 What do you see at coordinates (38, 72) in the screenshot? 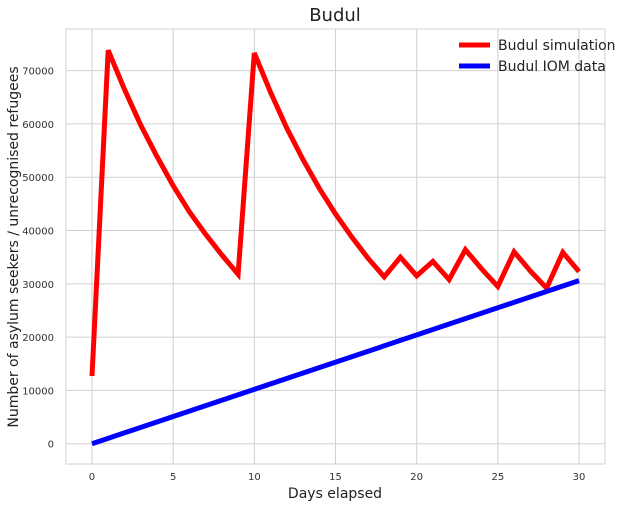
I see `y-tick-label: 70000` at bounding box center [38, 72].